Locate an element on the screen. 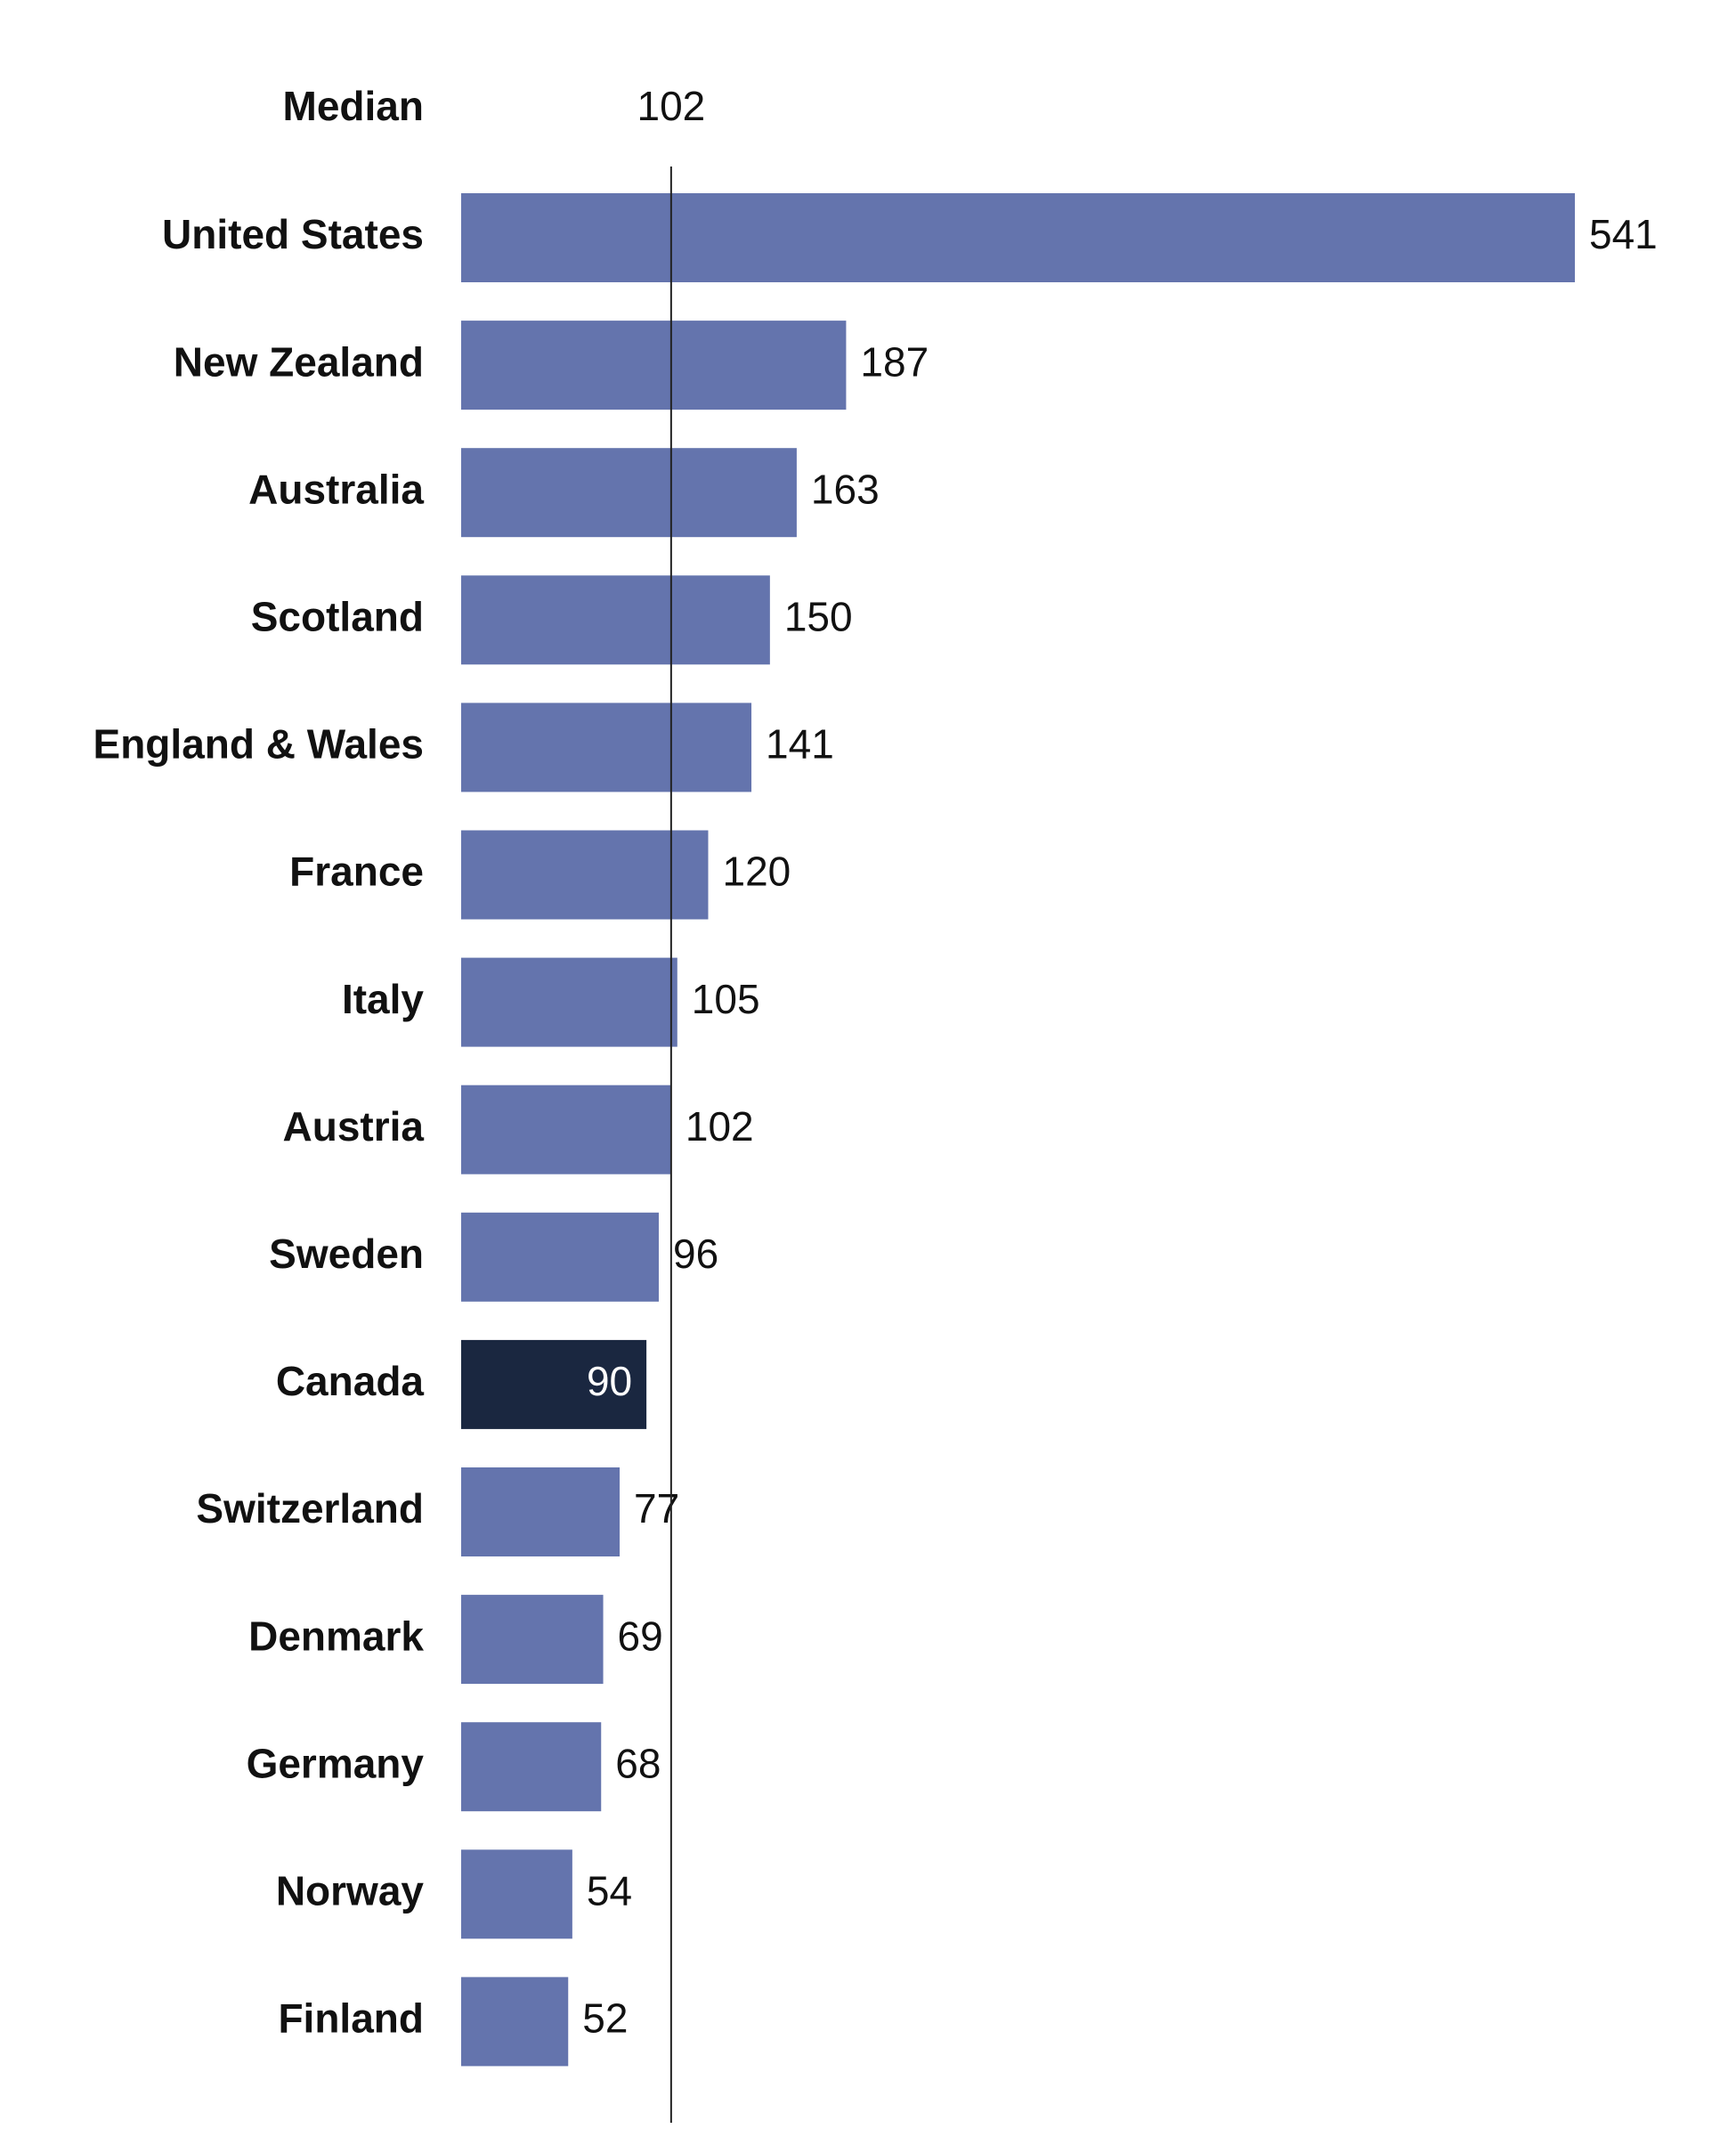 Image resolution: width=1736 pixels, height=2137 pixels. category-label: Switzerland is located at coordinates (310, 1508).